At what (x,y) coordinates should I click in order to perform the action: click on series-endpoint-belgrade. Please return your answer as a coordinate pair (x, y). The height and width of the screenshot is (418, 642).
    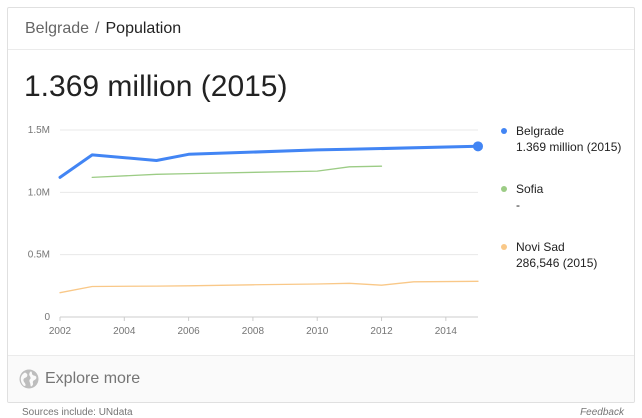
    Looking at the image, I should click on (478, 146).